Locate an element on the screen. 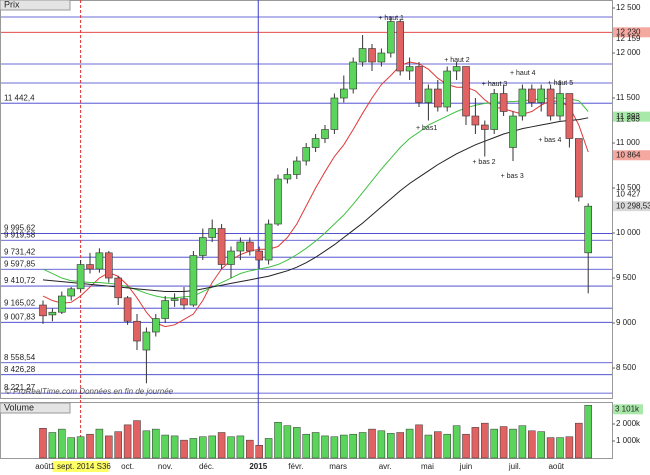  marker-label: 10 427 is located at coordinates (628, 194).